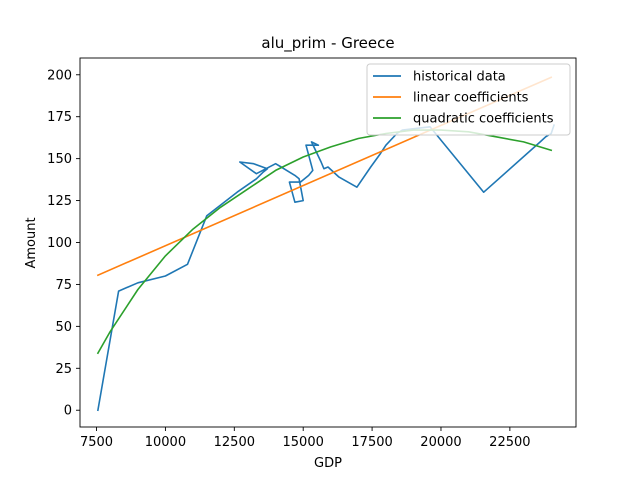 This screenshot has width=640, height=485. What do you see at coordinates (59, 201) in the screenshot?
I see `y-tick-label: 125` at bounding box center [59, 201].